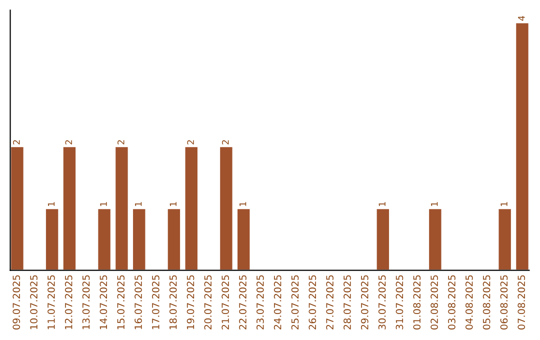 The image size is (540, 340). I want to click on x-tick-label: 15.07.2025, so click(121, 302).